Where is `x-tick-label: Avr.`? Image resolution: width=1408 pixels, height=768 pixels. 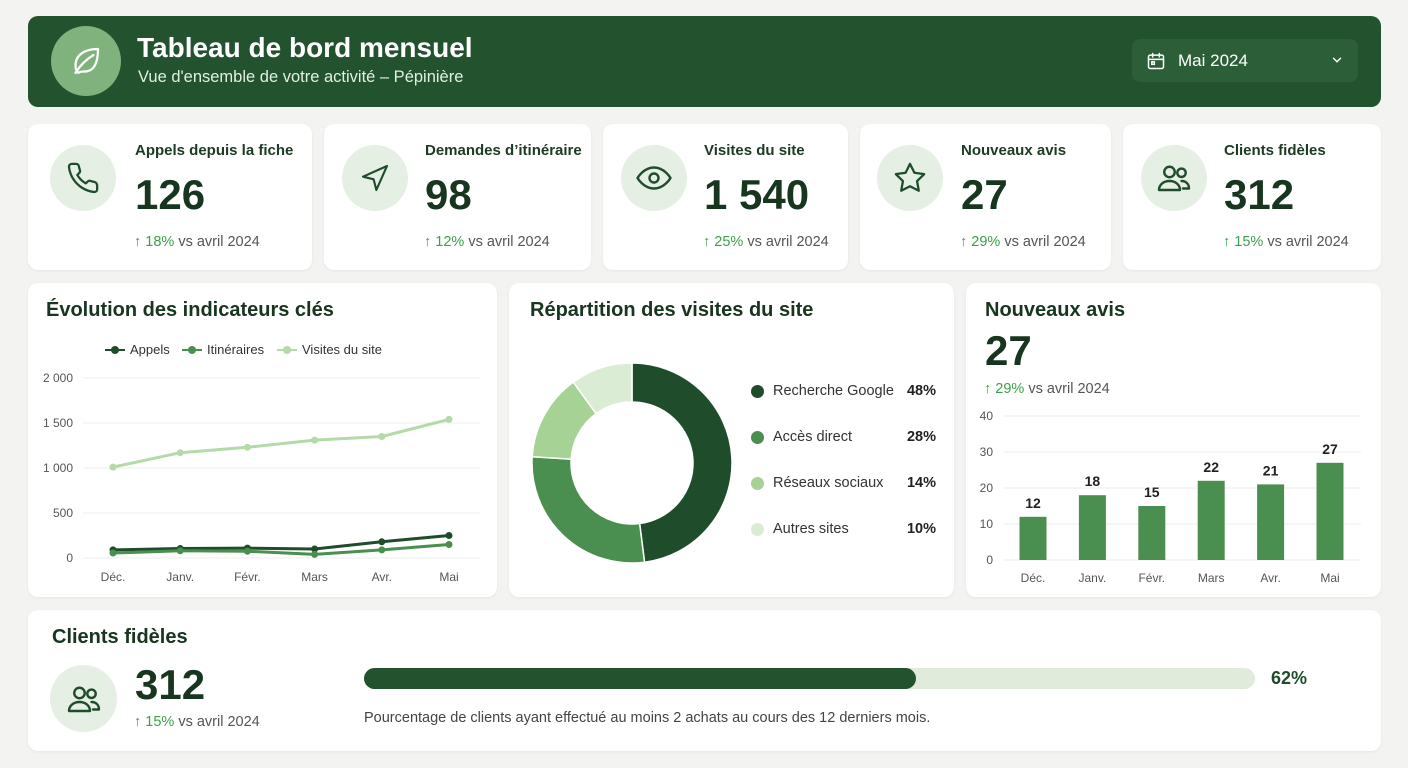 x-tick-label: Avr. is located at coordinates (1270, 578).